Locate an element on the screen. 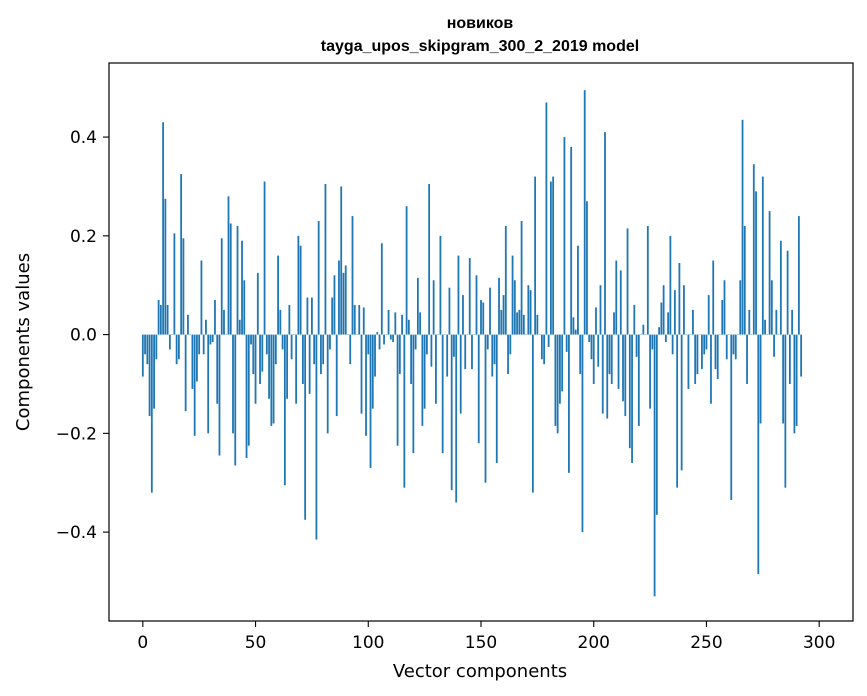  y-tick-label: 0.2 is located at coordinates (83, 237).